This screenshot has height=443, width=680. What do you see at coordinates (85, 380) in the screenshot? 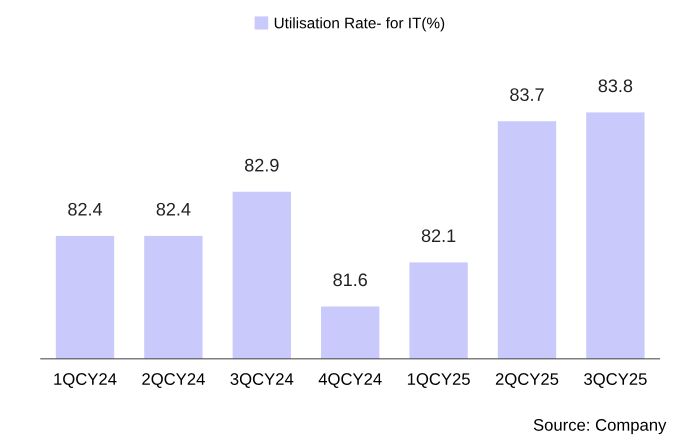
I see `x-tick-label: 1QCY24` at bounding box center [85, 380].